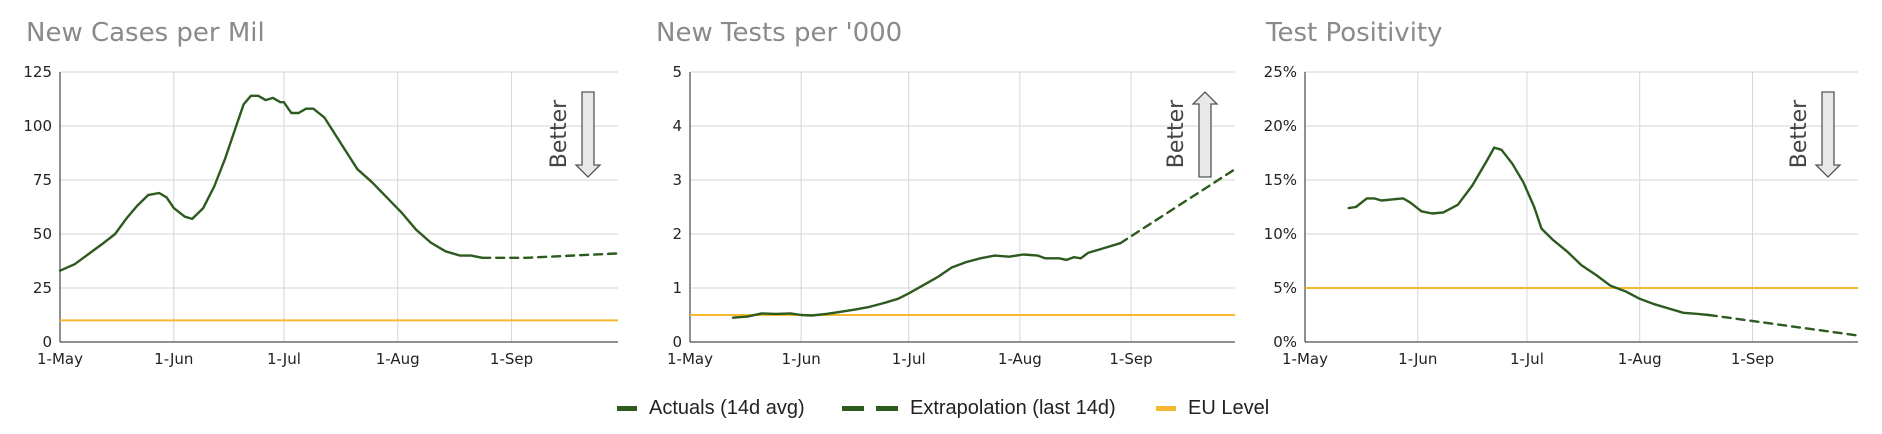 This screenshot has width=1882, height=434. I want to click on legend-item-extrapolation: Extrapolation (last 14d), so click(979, 408).